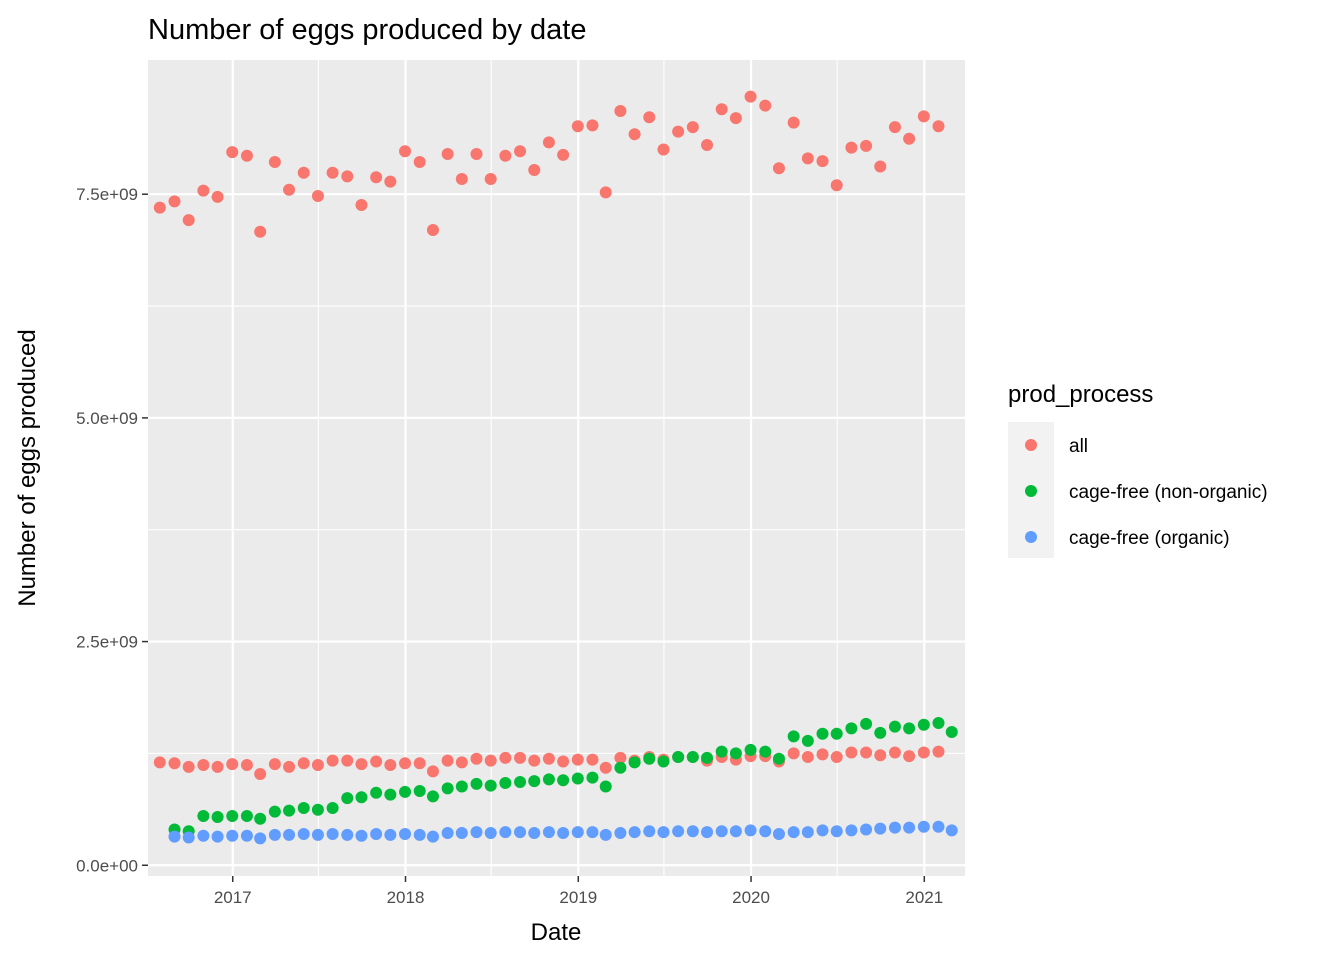 The width and height of the screenshot is (1344, 960). Describe the element at coordinates (107, 642) in the screenshot. I see `y-tick-label: 2.5e+09` at that location.